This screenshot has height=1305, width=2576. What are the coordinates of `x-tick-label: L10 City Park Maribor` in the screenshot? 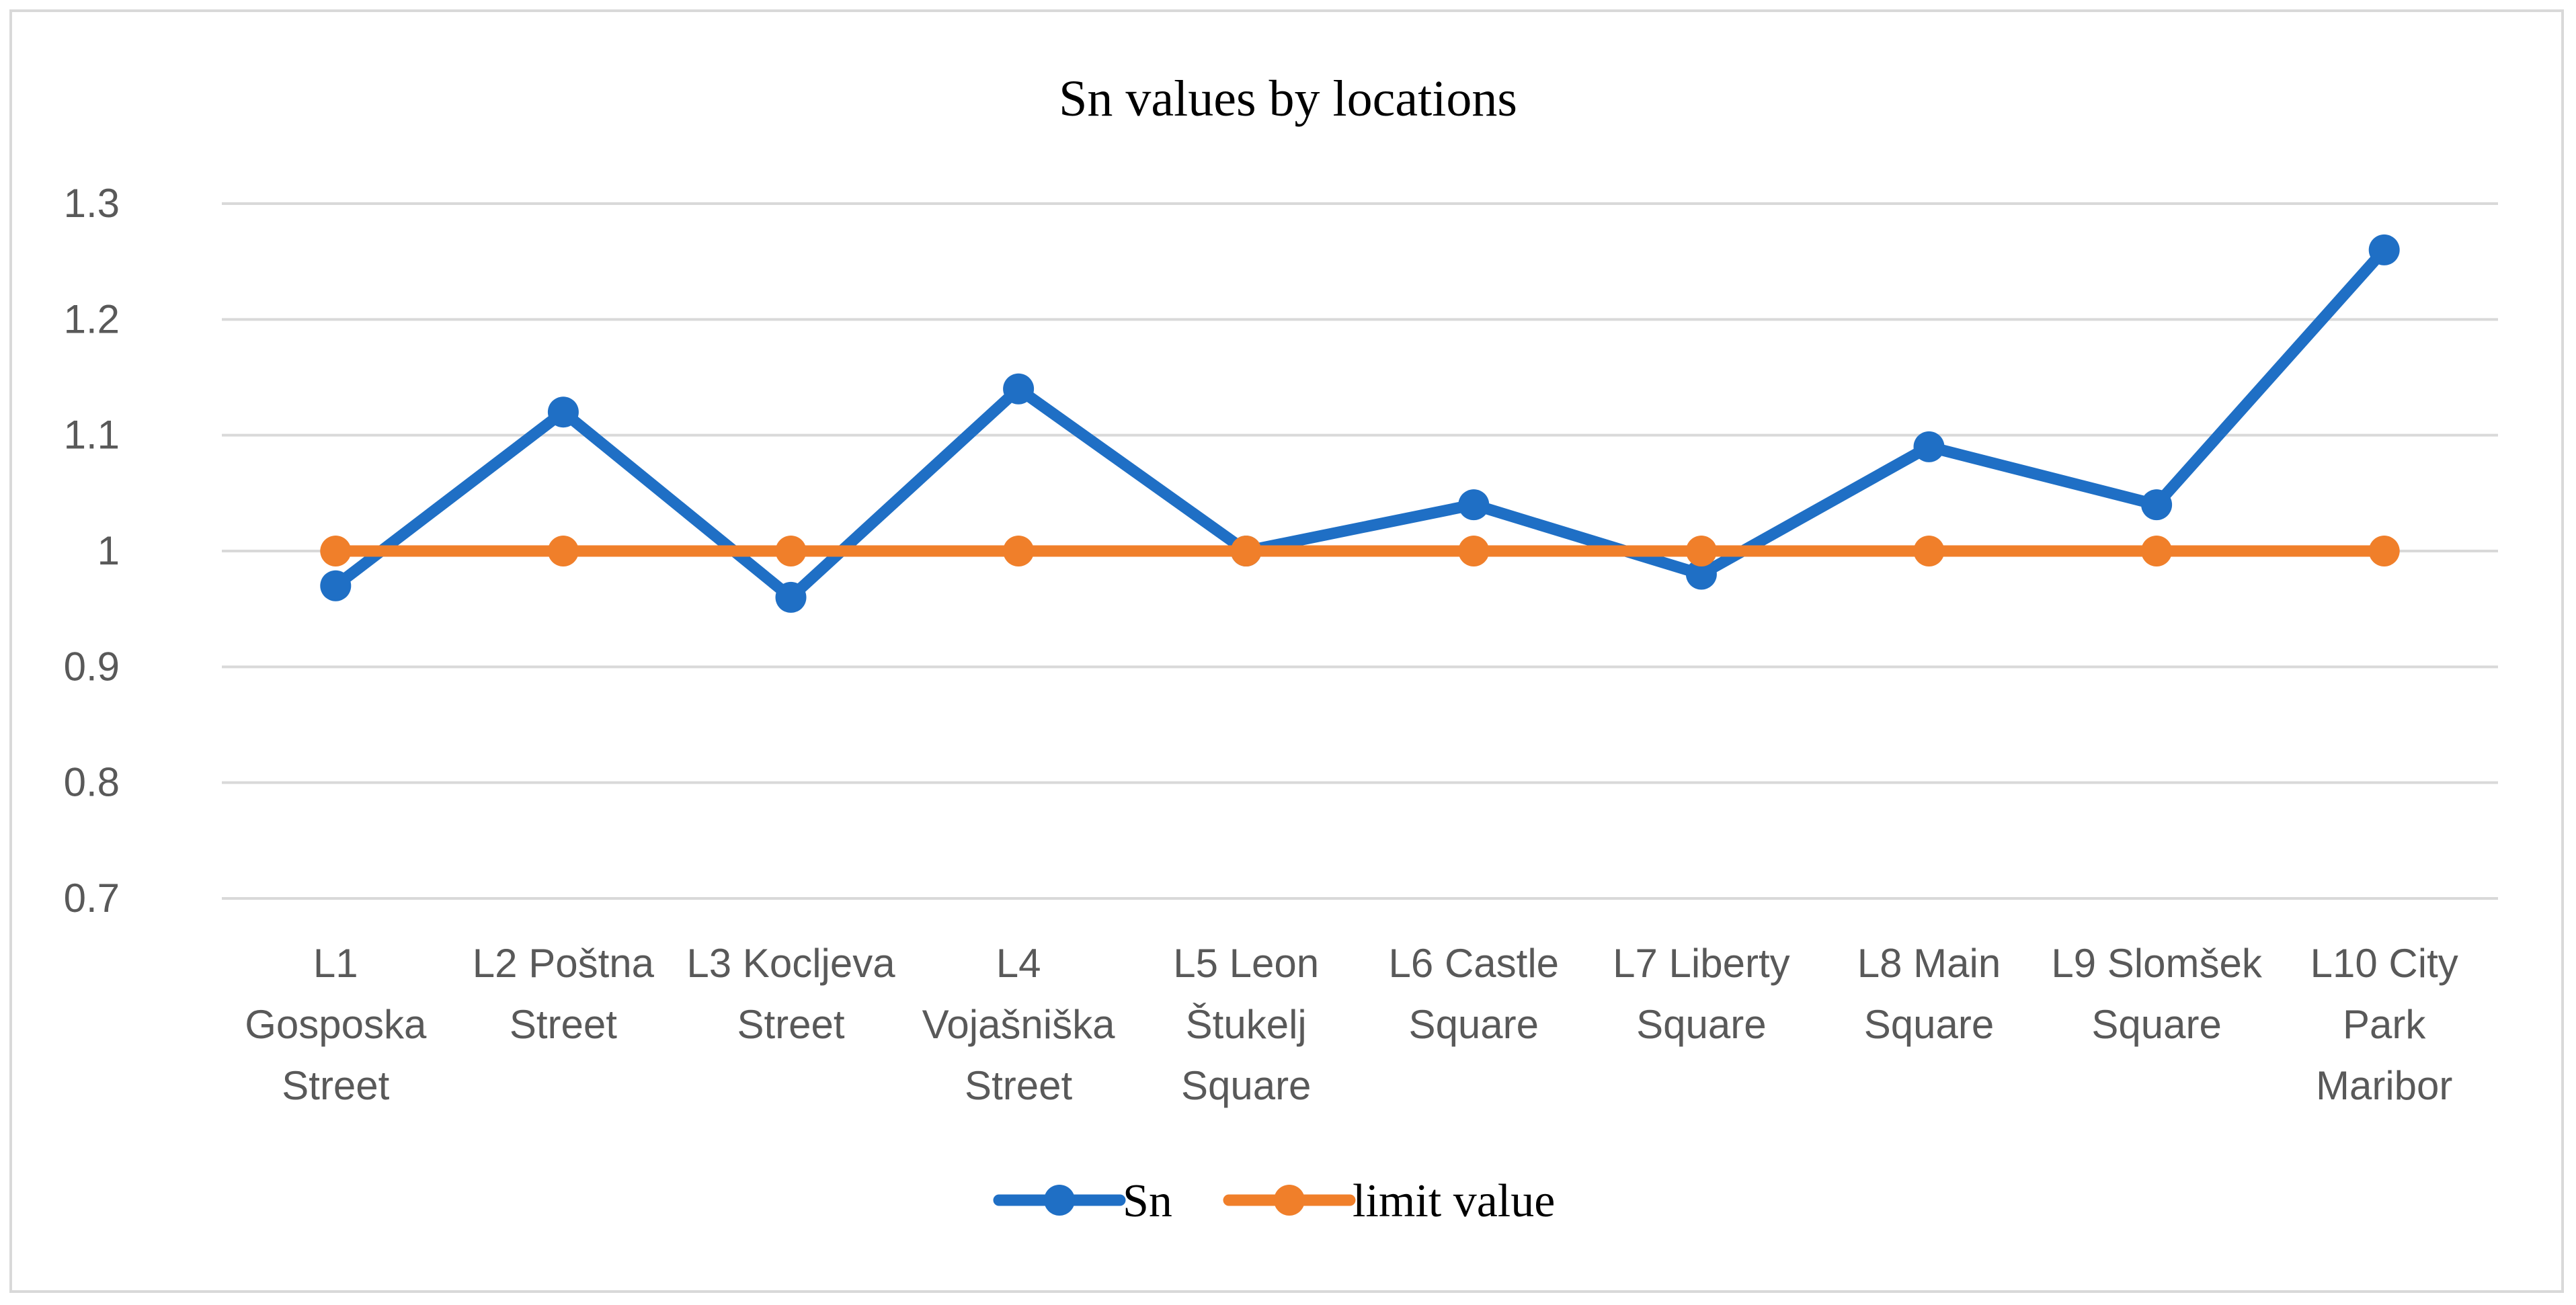 It's located at (2384, 1024).